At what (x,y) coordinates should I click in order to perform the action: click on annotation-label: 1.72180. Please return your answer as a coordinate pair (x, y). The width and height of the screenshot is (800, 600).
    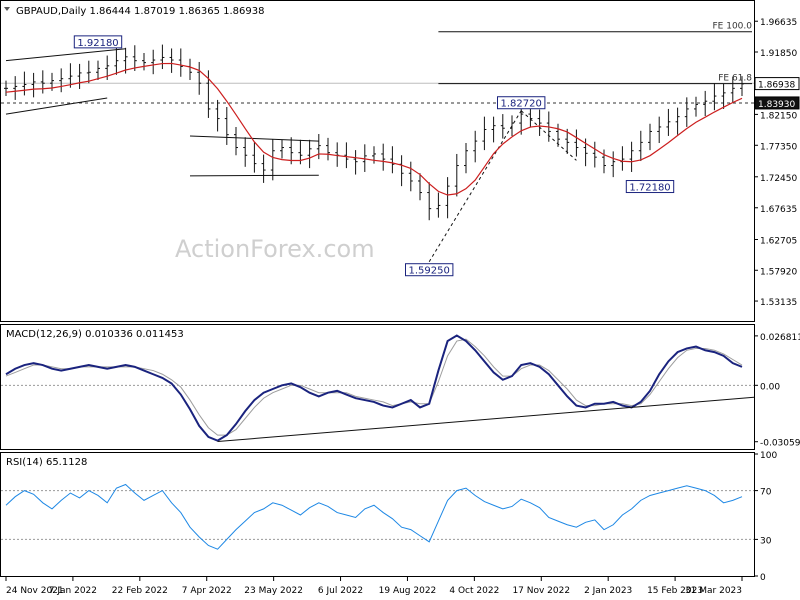
    Looking at the image, I should click on (649, 188).